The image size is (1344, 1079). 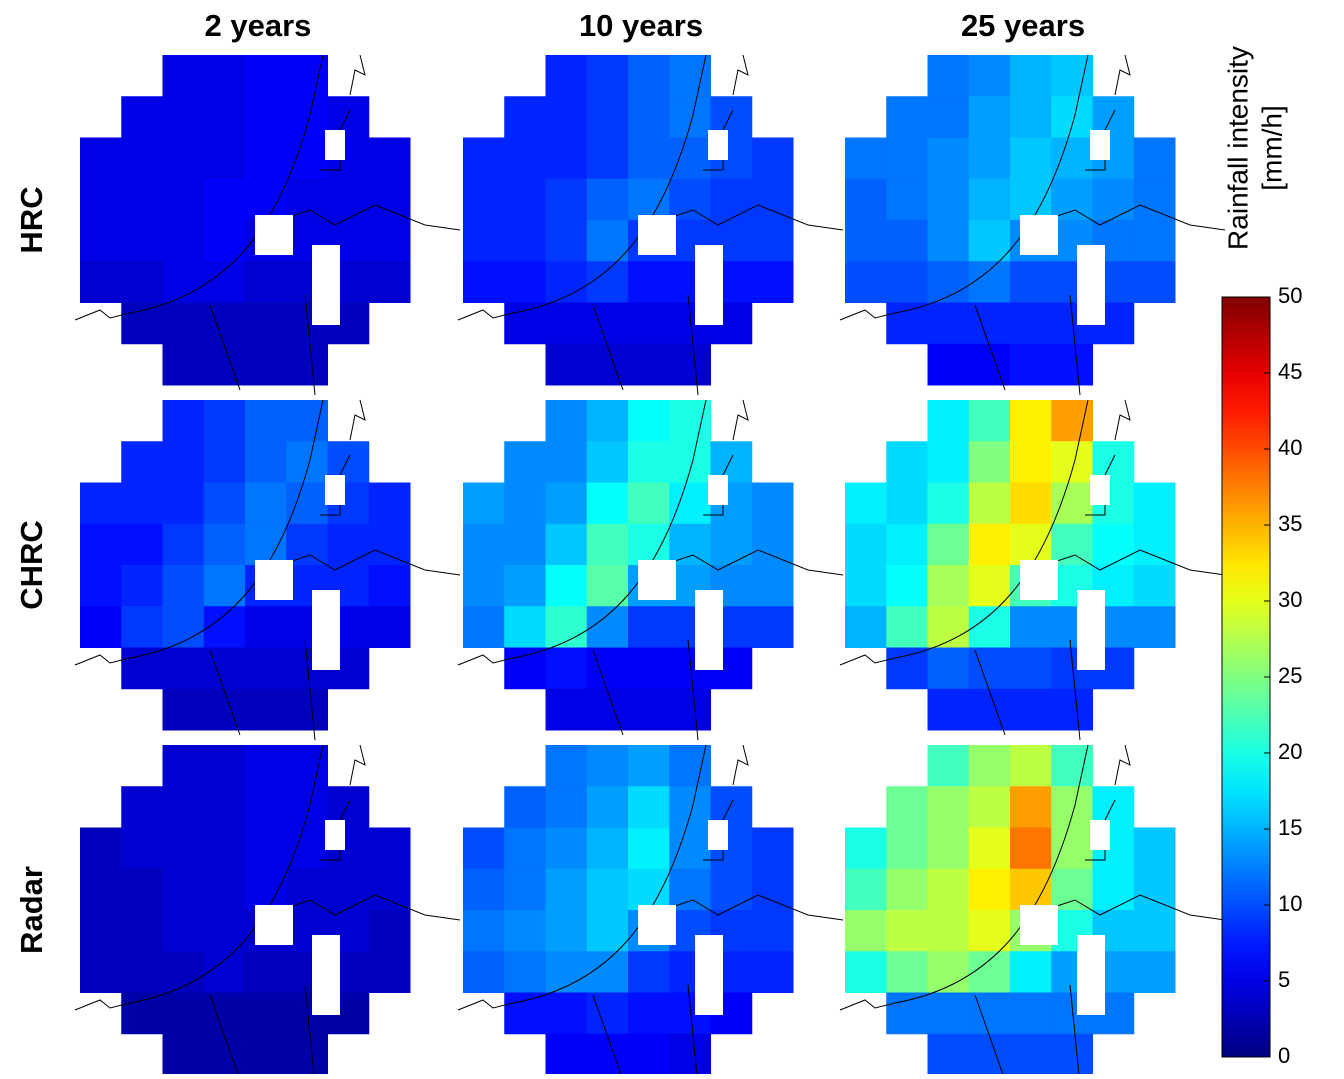 What do you see at coordinates (31, 565) in the screenshot?
I see `row-title: CHRC` at bounding box center [31, 565].